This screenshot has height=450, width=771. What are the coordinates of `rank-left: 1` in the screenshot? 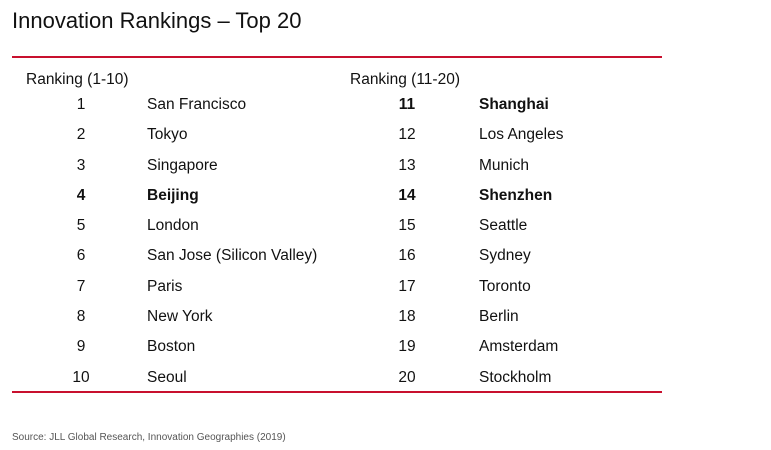 It's located at (81, 104).